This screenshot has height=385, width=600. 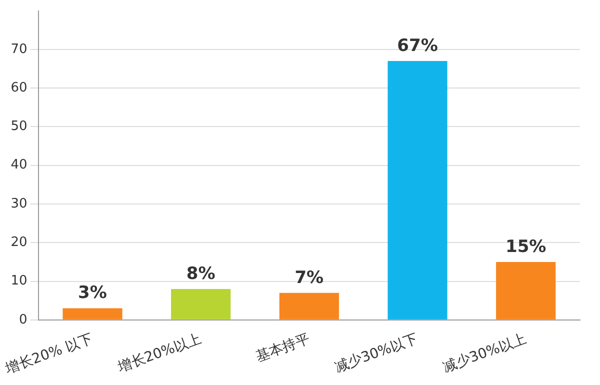 I want to click on x-tick-label: 减少30%以下, so click(x=376, y=353).